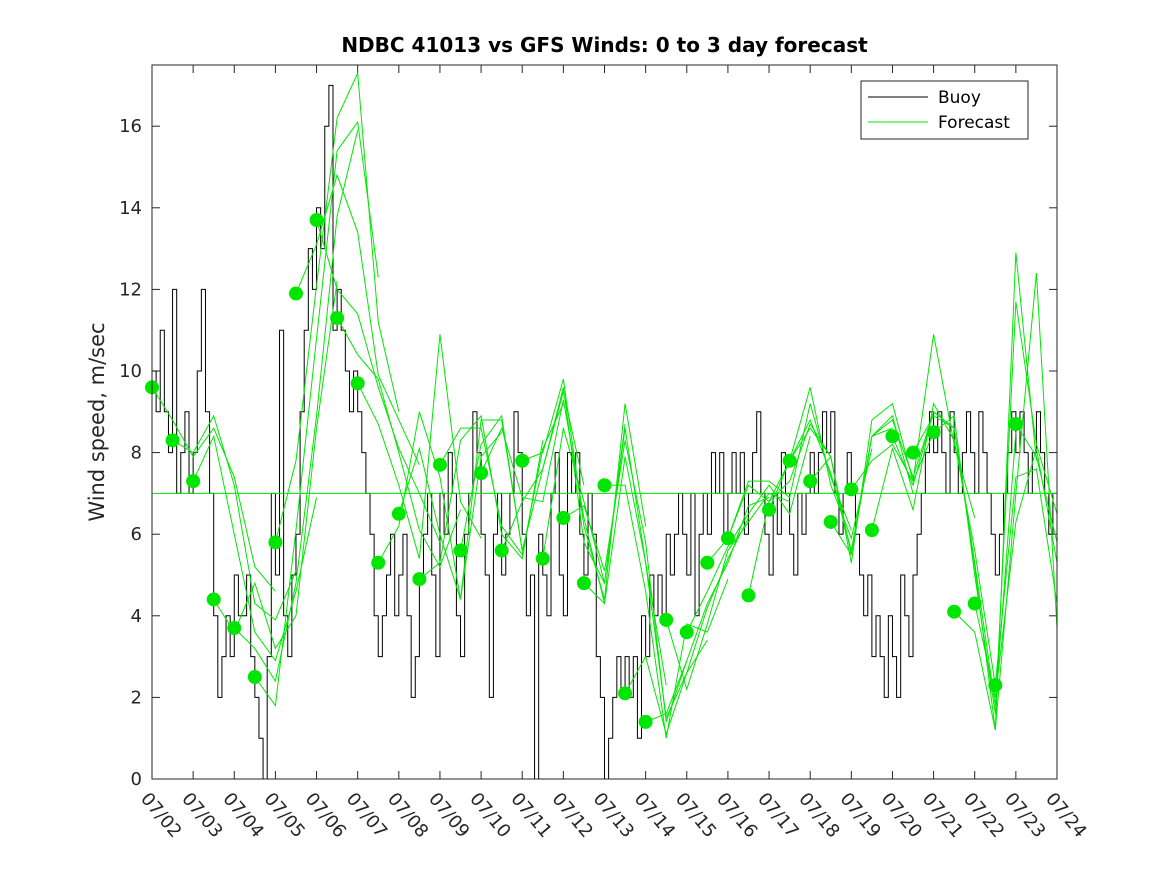 The height and width of the screenshot is (875, 1167). Describe the element at coordinates (130, 371) in the screenshot. I see `y-tick-label: 10` at that location.